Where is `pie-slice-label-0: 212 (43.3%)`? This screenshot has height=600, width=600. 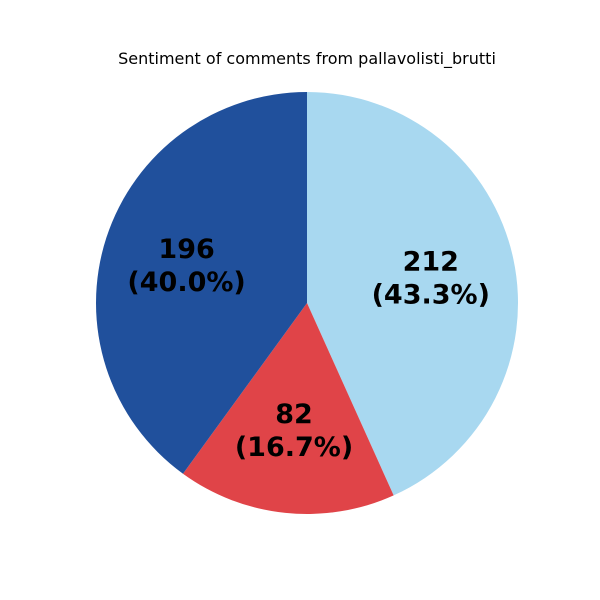
pie-slice-label-0: 212 (43.3%) is located at coordinates (431, 278).